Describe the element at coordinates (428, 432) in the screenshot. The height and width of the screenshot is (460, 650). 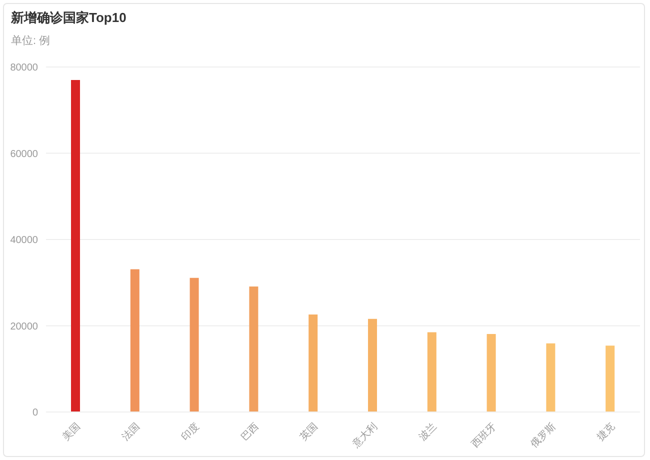
I see `x-tick-label: 波兰` at that location.